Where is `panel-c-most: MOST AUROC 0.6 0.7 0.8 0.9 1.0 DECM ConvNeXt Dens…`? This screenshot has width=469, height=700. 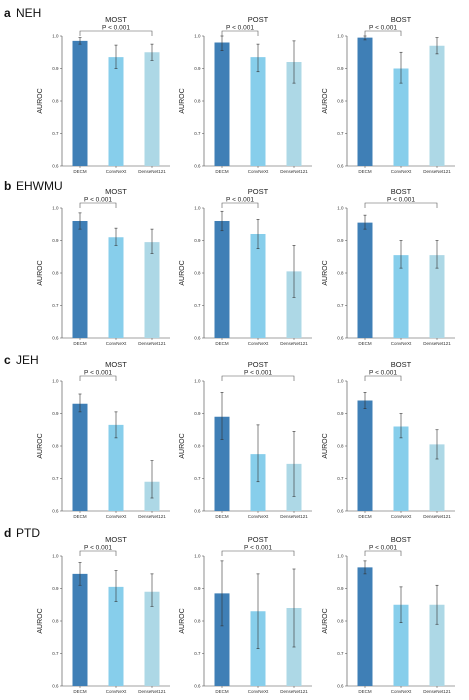
panel-c-most: MOST AUROC 0.6 0.7 0.8 0.9 1.0 DECM ConvNeXt Dens… is located at coordinates (103, 439).